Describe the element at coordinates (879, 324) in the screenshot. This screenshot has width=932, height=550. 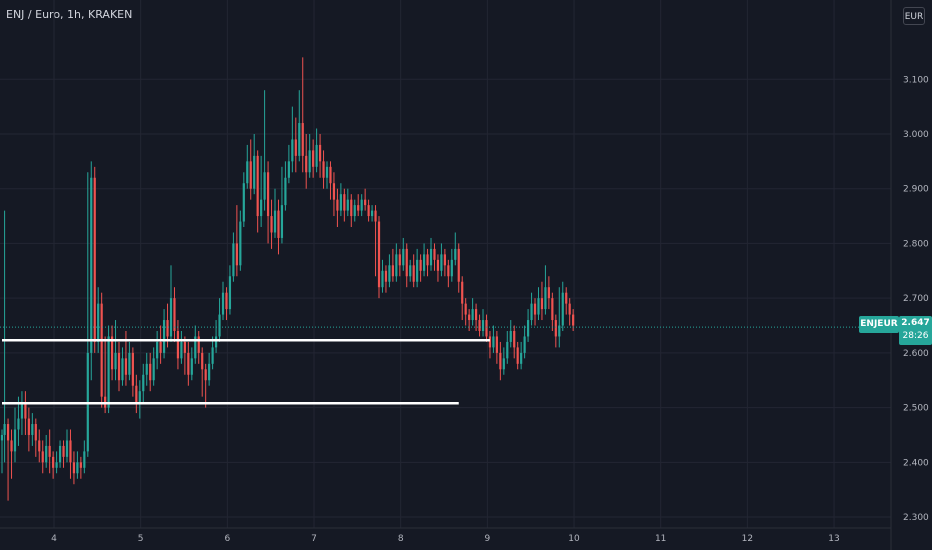
I see `symbol-tag: ENJEUR` at that location.